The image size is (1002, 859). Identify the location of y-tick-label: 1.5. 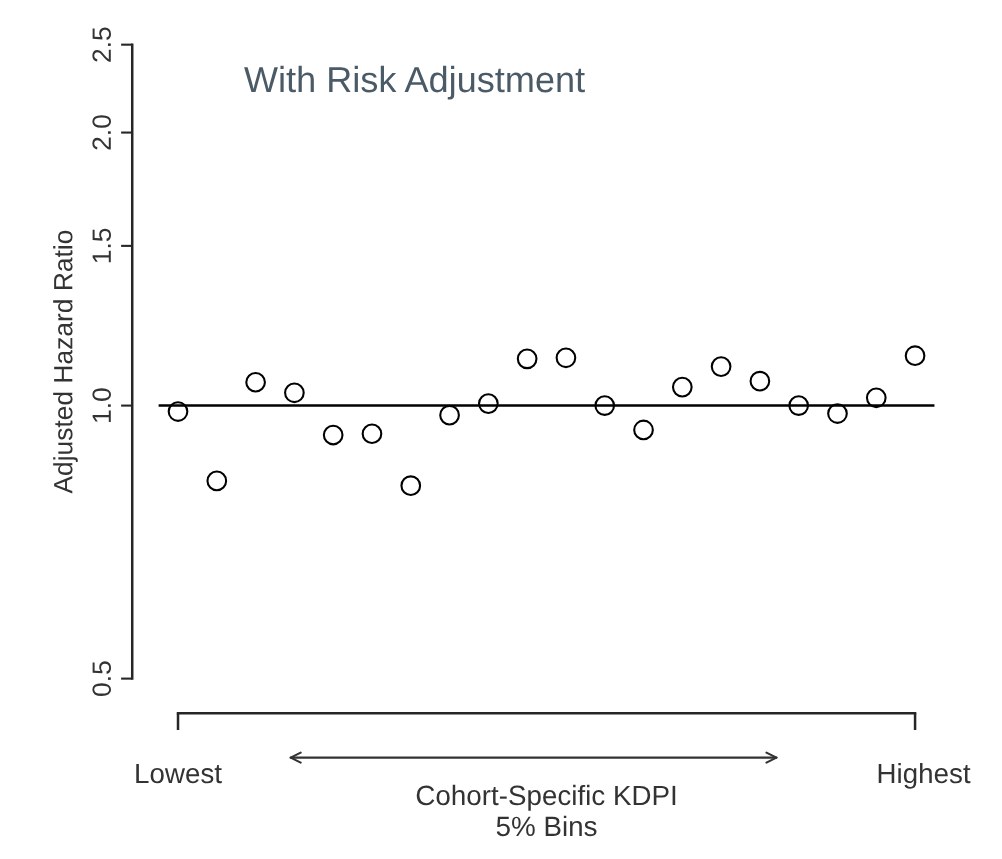
(102, 245).